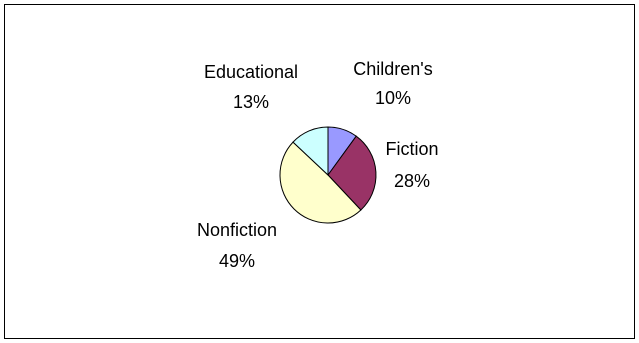 This screenshot has width=639, height=343. I want to click on label-educational-pct: 13%, so click(251, 102).